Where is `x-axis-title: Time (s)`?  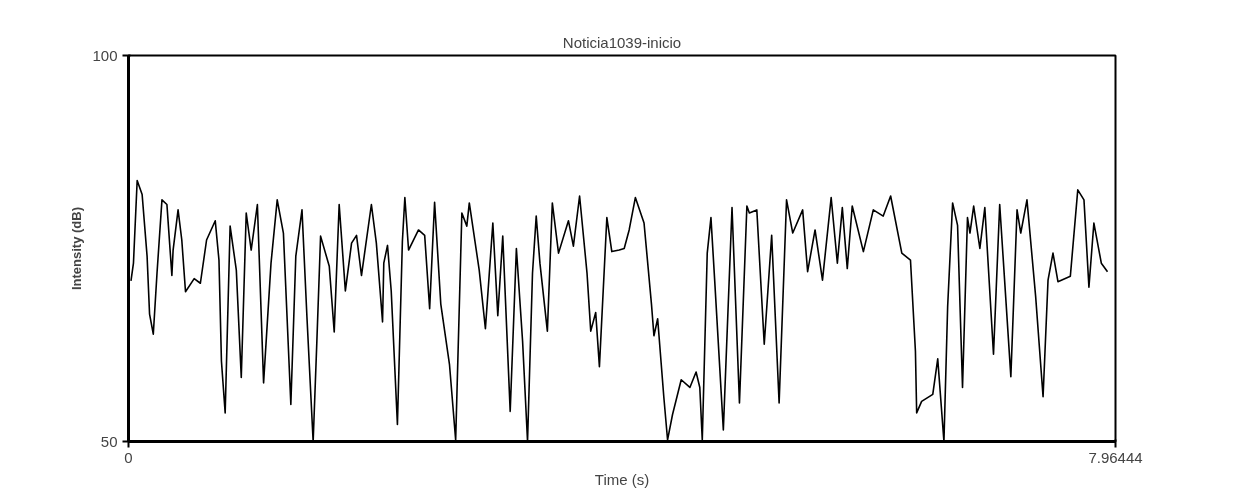 x-axis-title: Time (s) is located at coordinates (622, 479).